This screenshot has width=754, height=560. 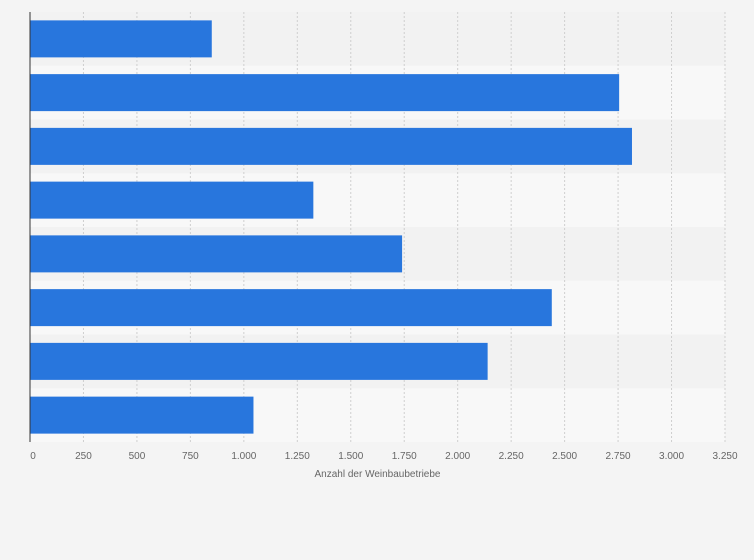 I want to click on x-tick-label: 2.750, so click(x=618, y=456).